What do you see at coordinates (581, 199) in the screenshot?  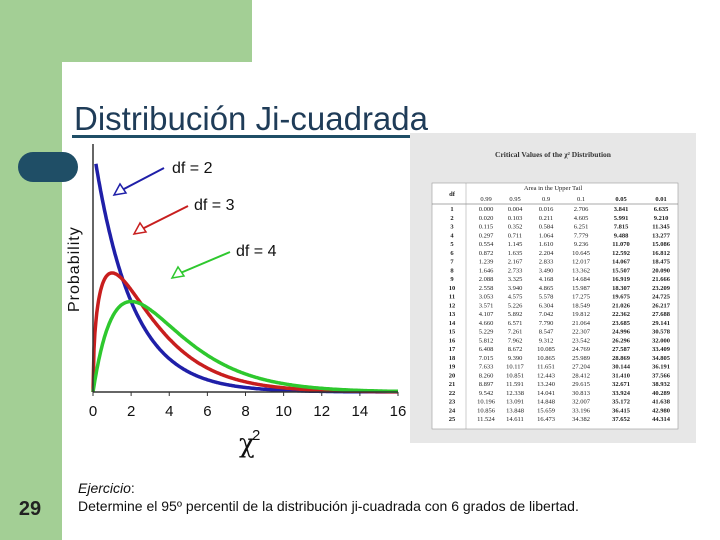 I see `table-column-header: 0.1` at bounding box center [581, 199].